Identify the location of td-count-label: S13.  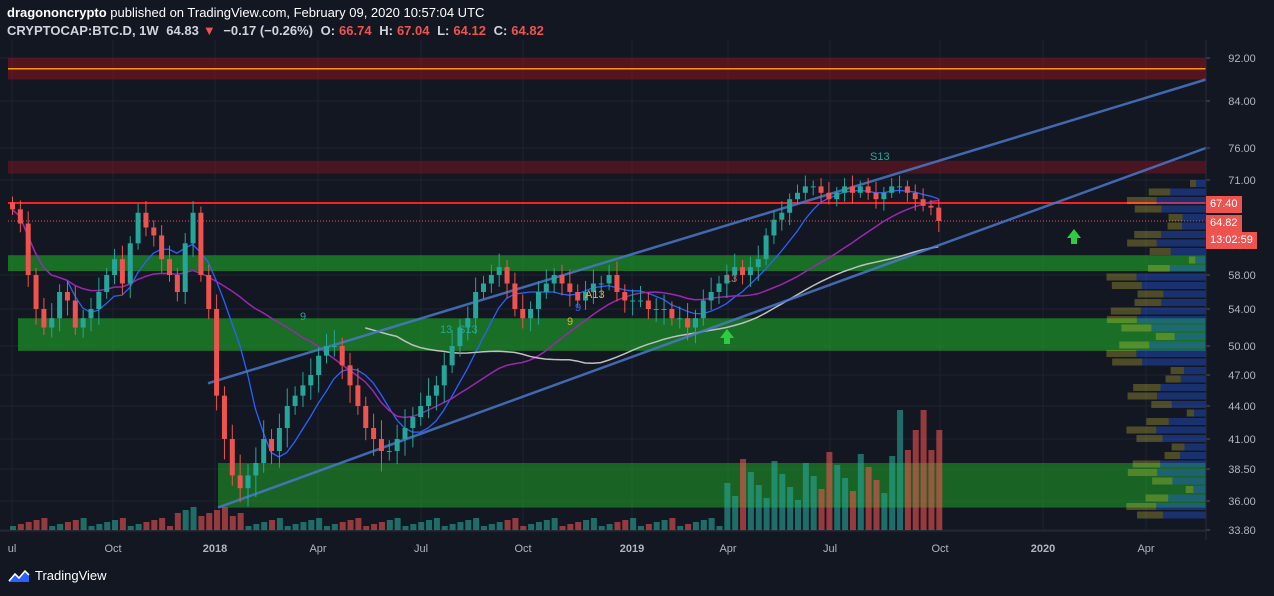
(880, 157).